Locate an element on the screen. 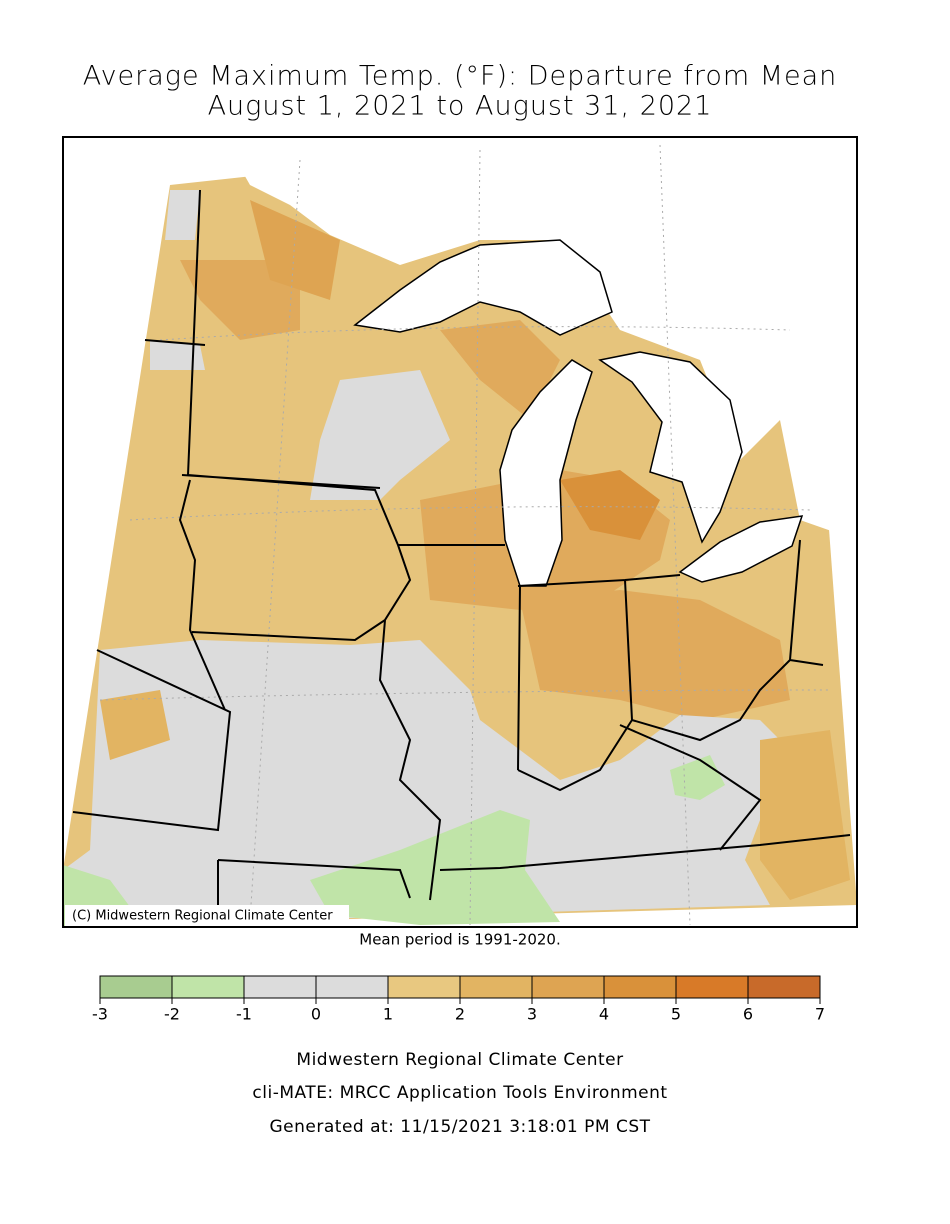 Image resolution: width=950 pixels, height=1224 pixels. footer-line: Generated at: 11/15/2021 3:18:01 PM CST is located at coordinates (460, 1127).